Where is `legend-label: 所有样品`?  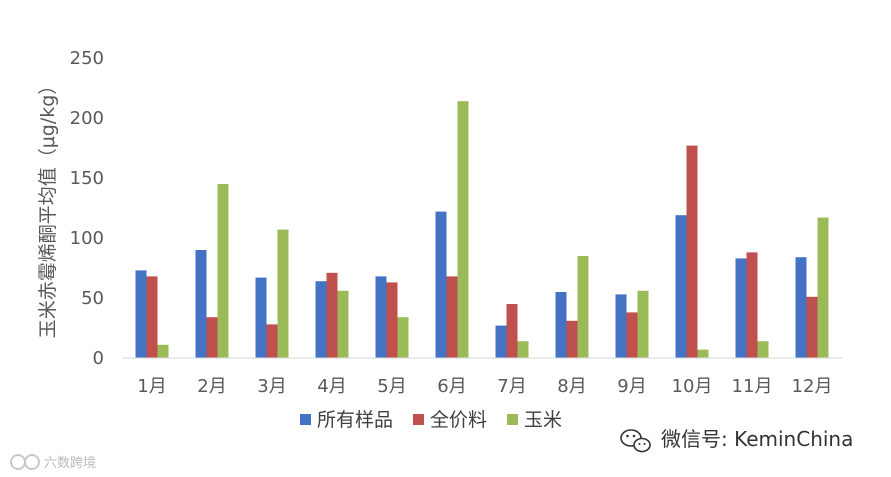 legend-label: 所有样品 is located at coordinates (355, 420).